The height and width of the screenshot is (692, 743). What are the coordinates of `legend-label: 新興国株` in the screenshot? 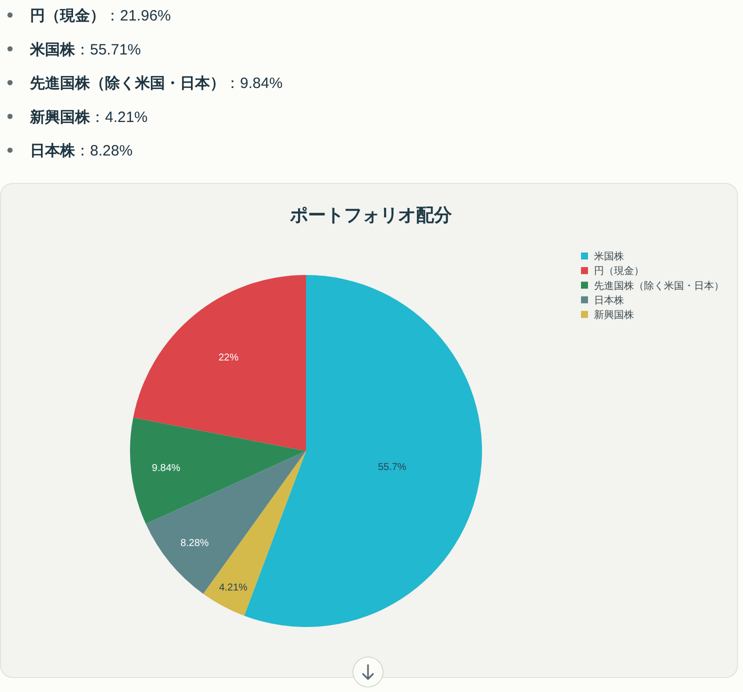 It's located at (614, 315).